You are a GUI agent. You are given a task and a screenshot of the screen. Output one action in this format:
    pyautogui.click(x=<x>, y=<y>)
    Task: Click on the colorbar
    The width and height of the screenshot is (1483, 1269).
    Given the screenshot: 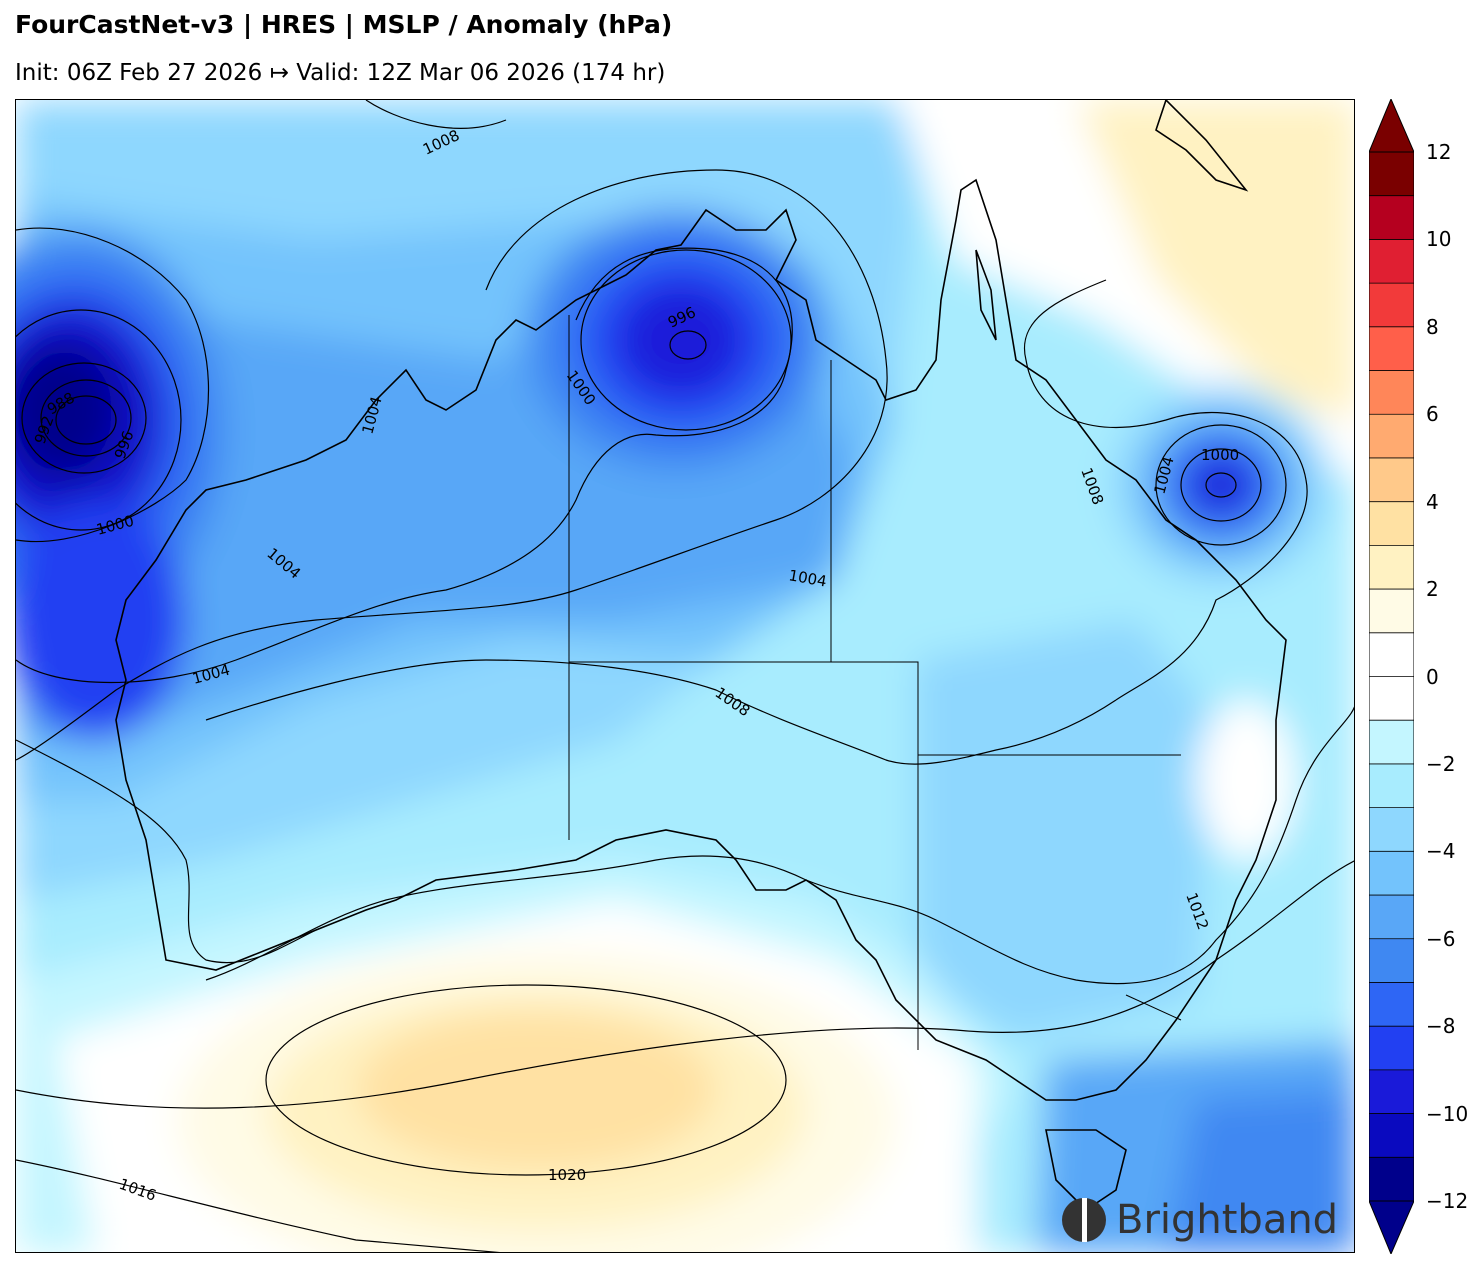 What is the action you would take?
    pyautogui.click(x=1391, y=676)
    